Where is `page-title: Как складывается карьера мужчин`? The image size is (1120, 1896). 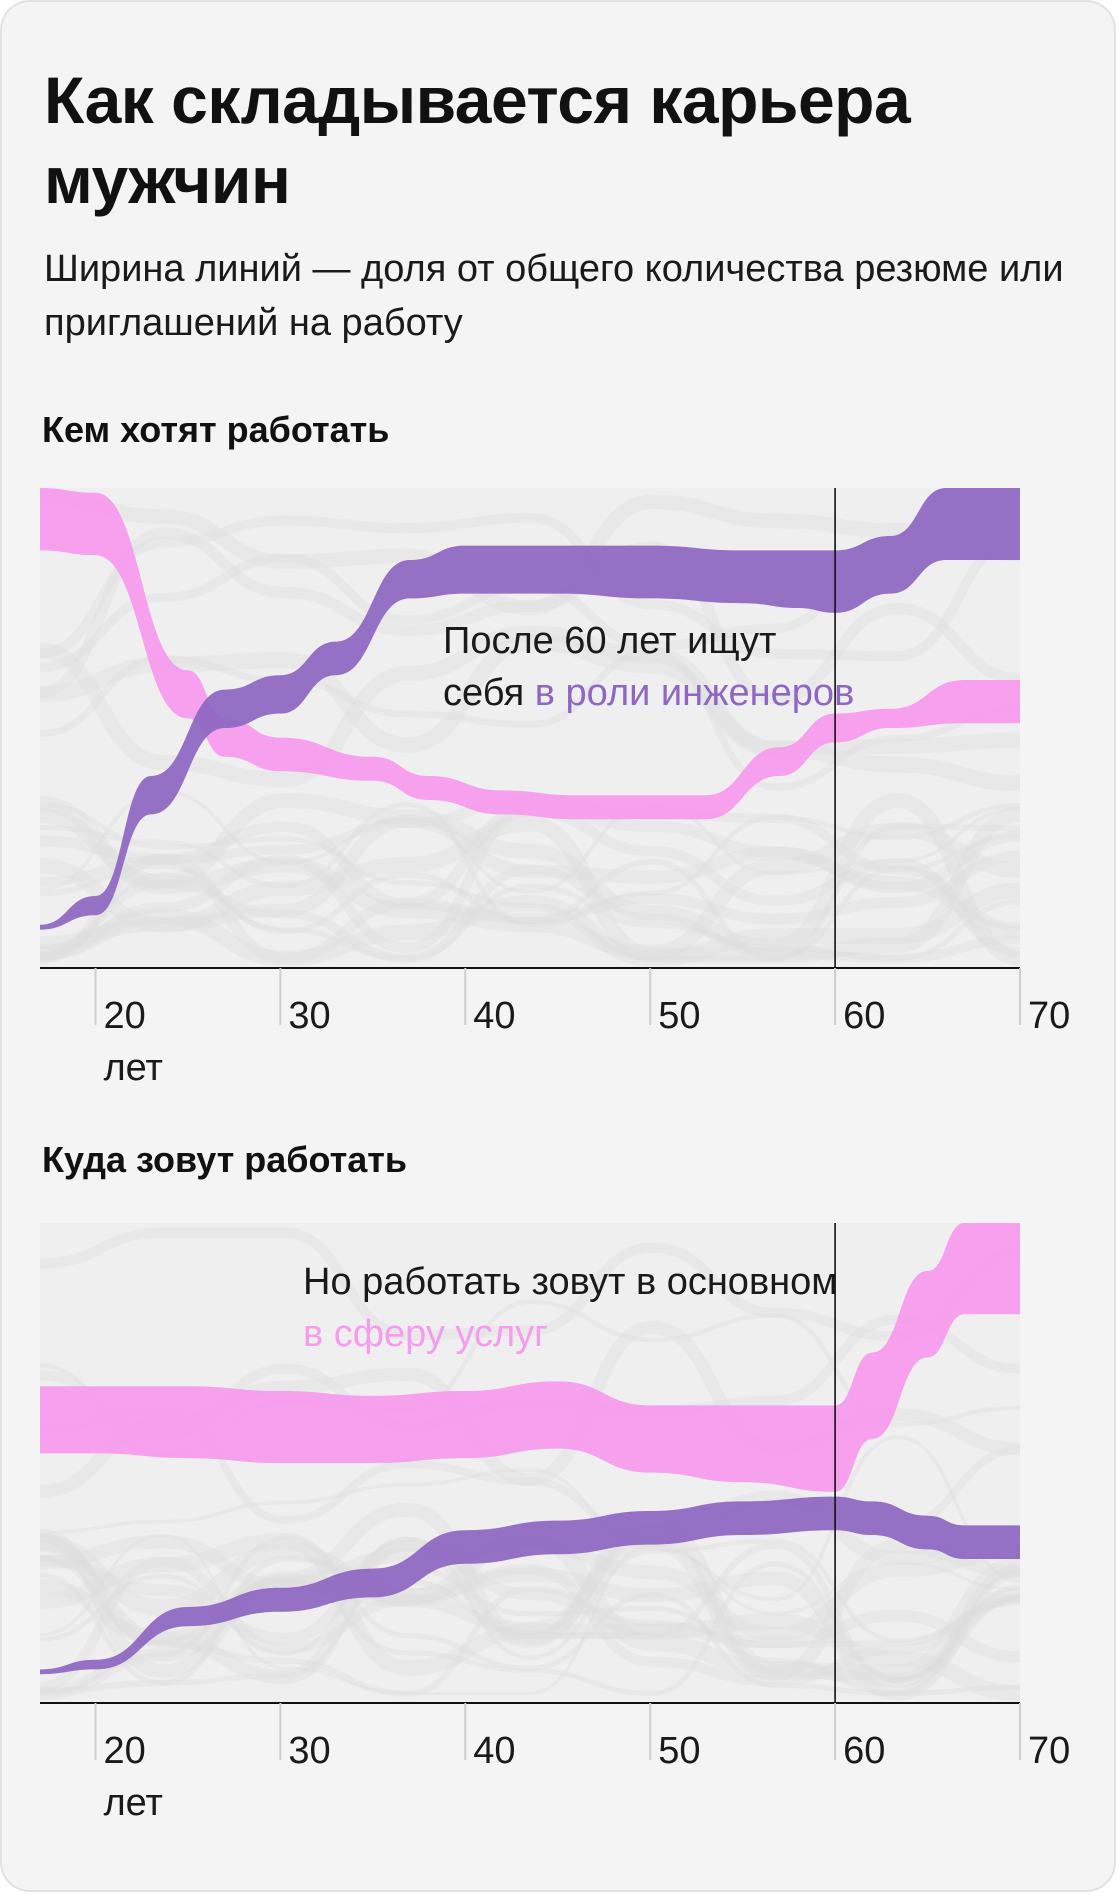
page-title: Как складывается карьера мужчин is located at coordinates (477, 140).